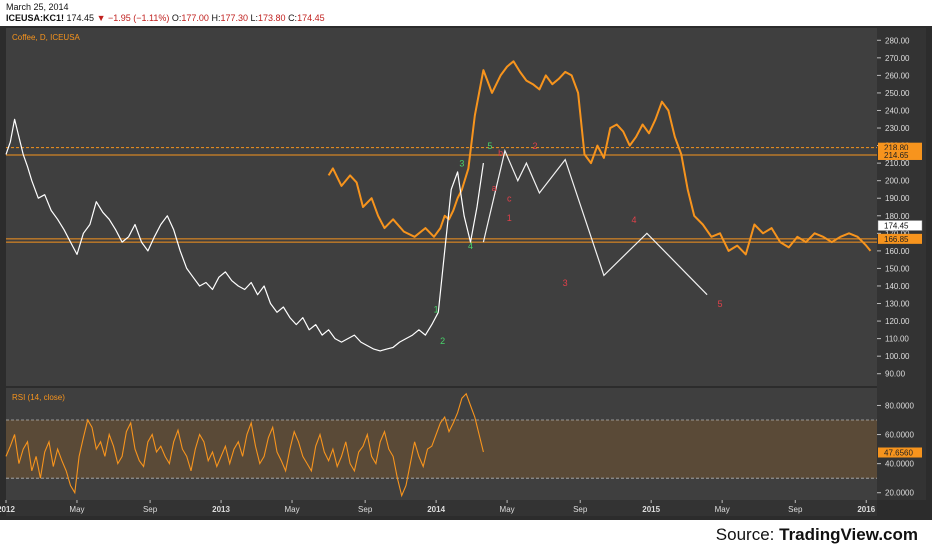 The image size is (932, 550). Describe the element at coordinates (195, 18) in the screenshot. I see `open-value: 177.00` at that location.